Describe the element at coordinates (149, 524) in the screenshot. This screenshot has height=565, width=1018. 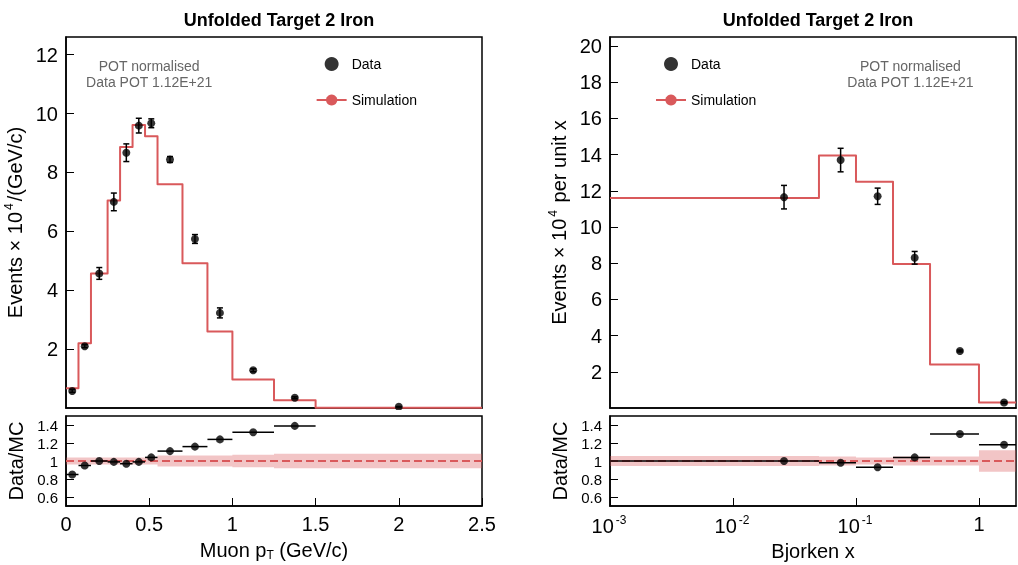
I see `x-tick-label: 0.5` at that location.